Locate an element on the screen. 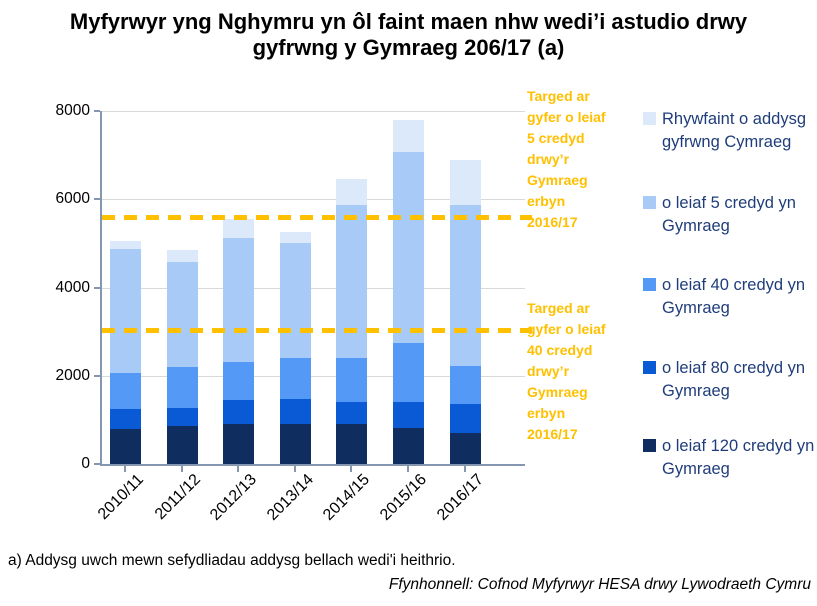 Image resolution: width=817 pixels, height=606 pixels. bar-2012/13 is located at coordinates (239, 341).